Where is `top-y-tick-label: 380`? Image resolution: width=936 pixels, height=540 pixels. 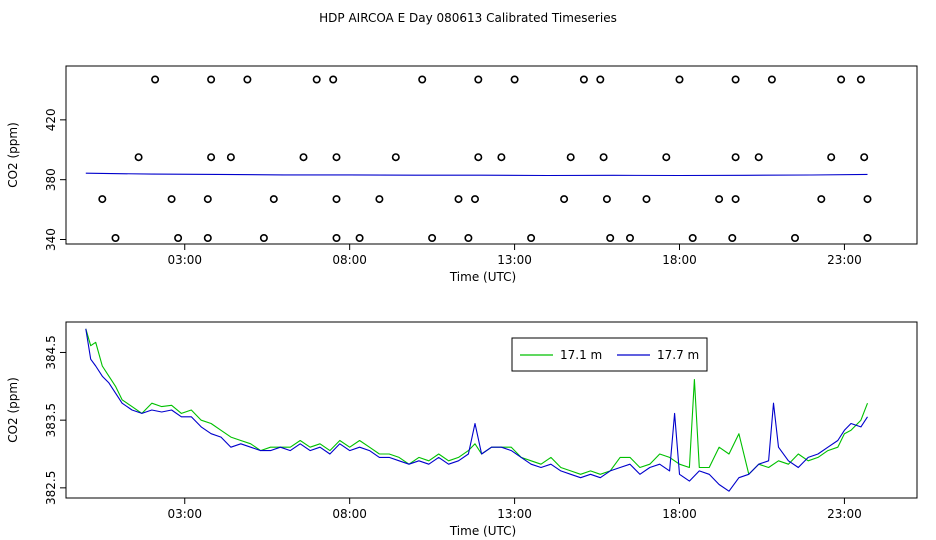
top-y-tick-label: 380 is located at coordinates (51, 179).